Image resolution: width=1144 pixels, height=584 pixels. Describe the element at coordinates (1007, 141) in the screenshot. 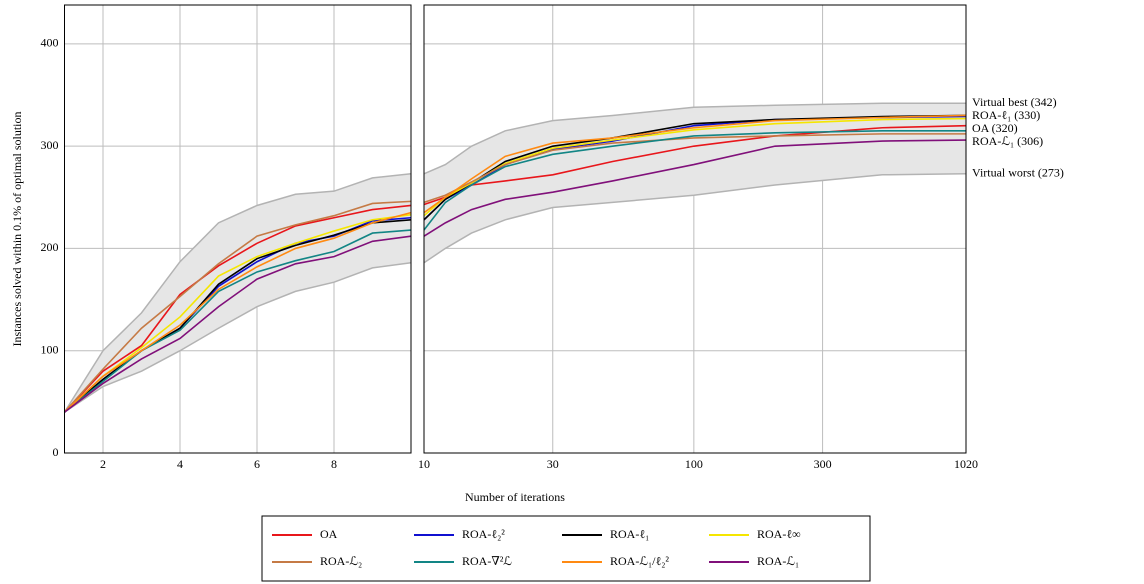

I see `end-label: ROA-ℒ₁ (306)` at that location.